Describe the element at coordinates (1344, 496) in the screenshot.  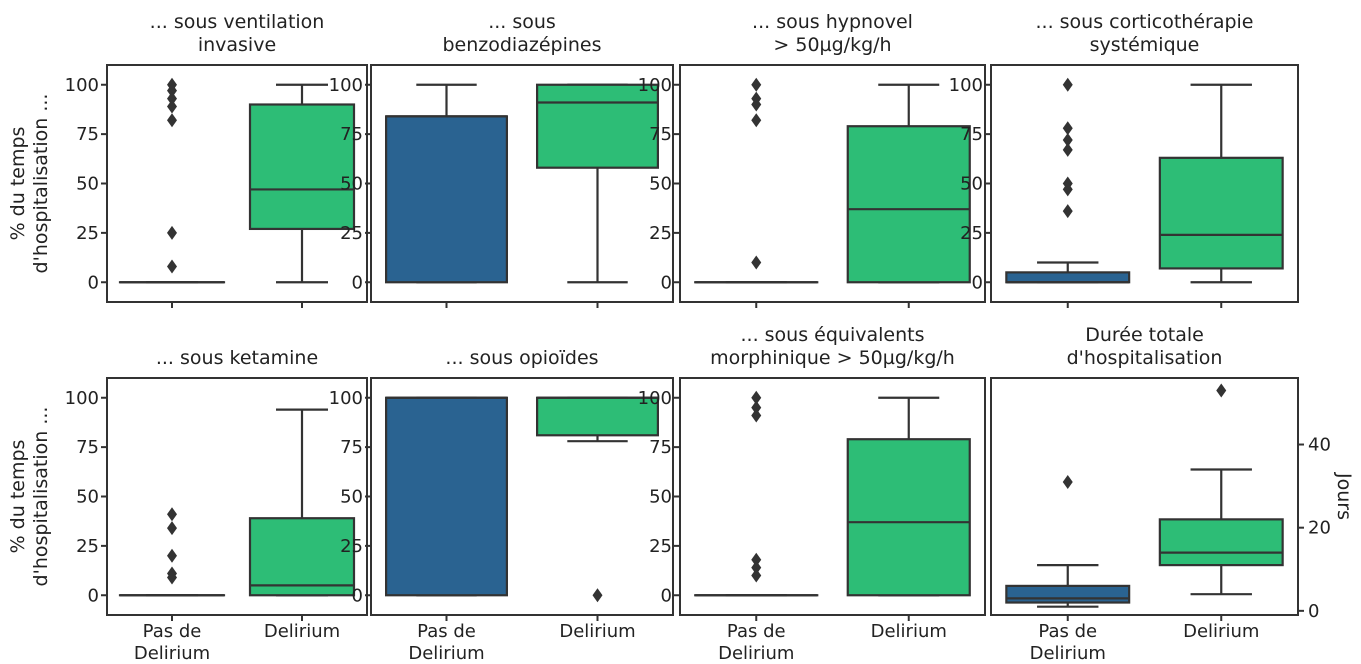
I see `y-axis-label: Jours` at that location.